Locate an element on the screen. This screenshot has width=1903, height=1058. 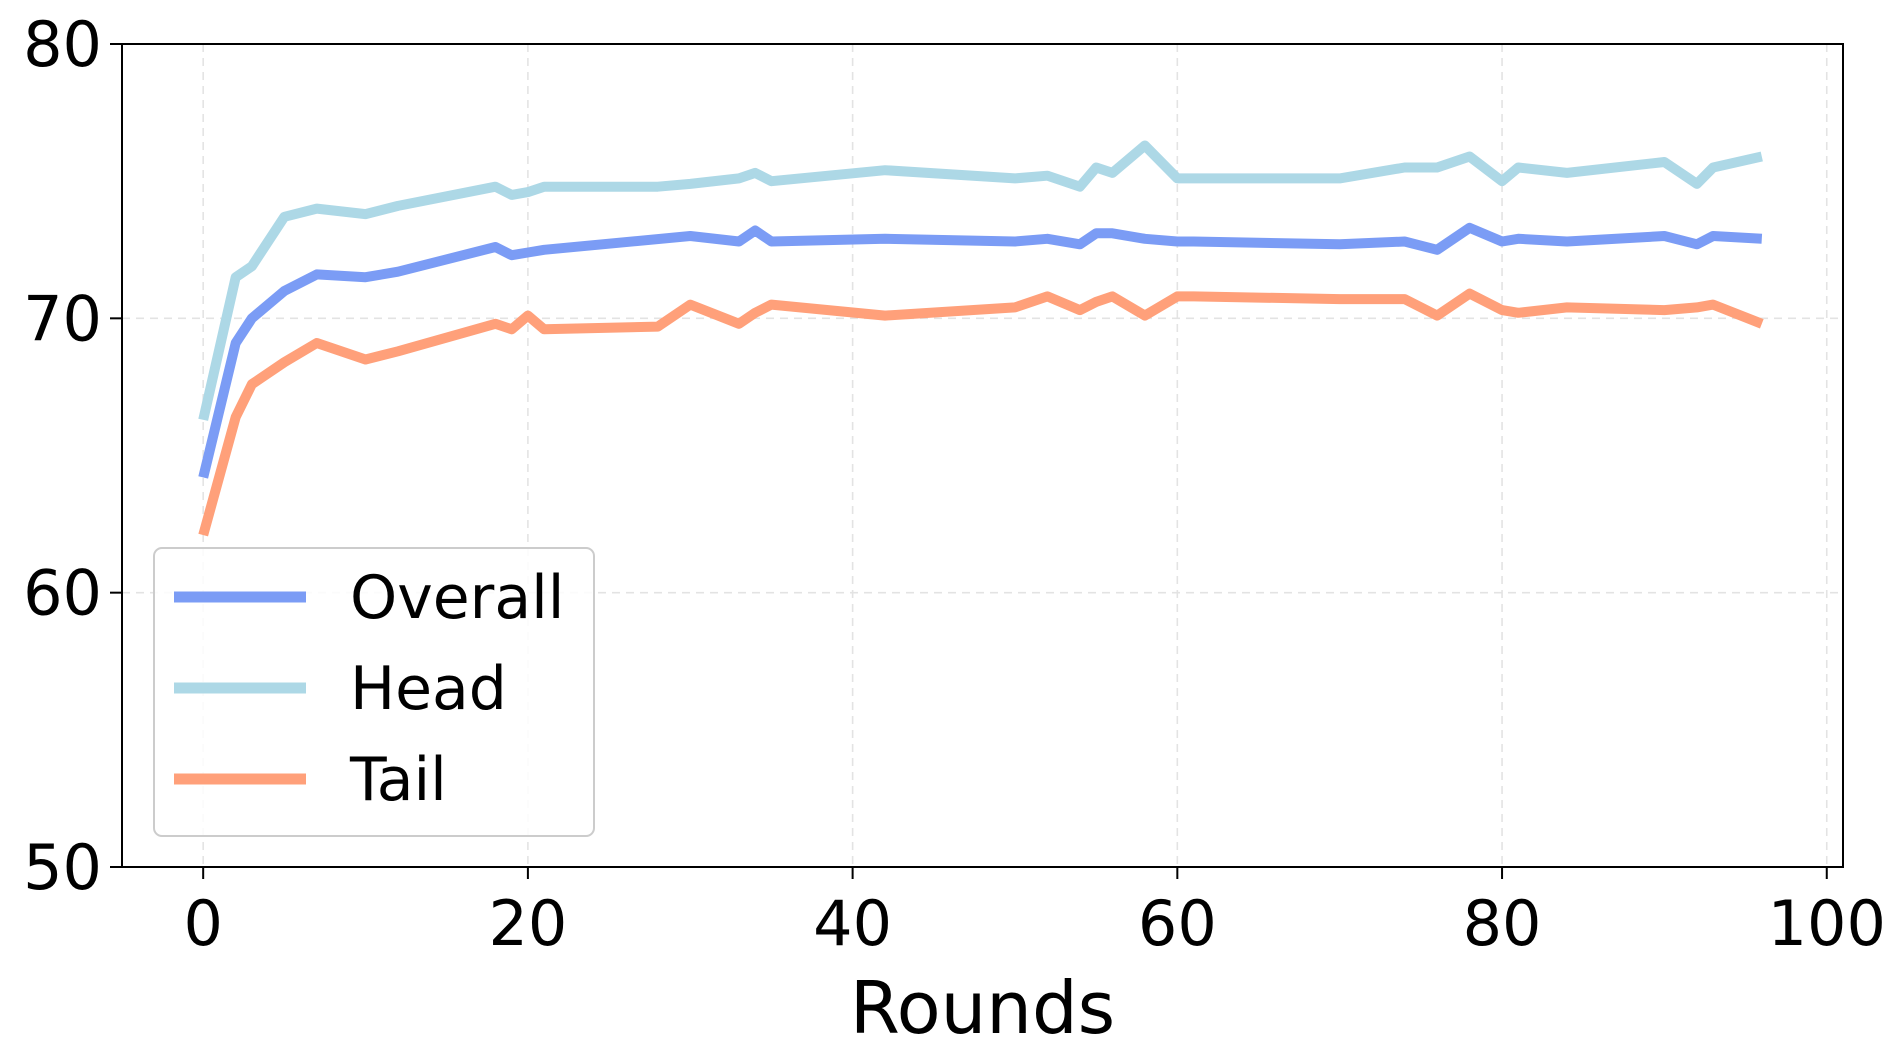
x-tick-label: 60 is located at coordinates (1177, 923).